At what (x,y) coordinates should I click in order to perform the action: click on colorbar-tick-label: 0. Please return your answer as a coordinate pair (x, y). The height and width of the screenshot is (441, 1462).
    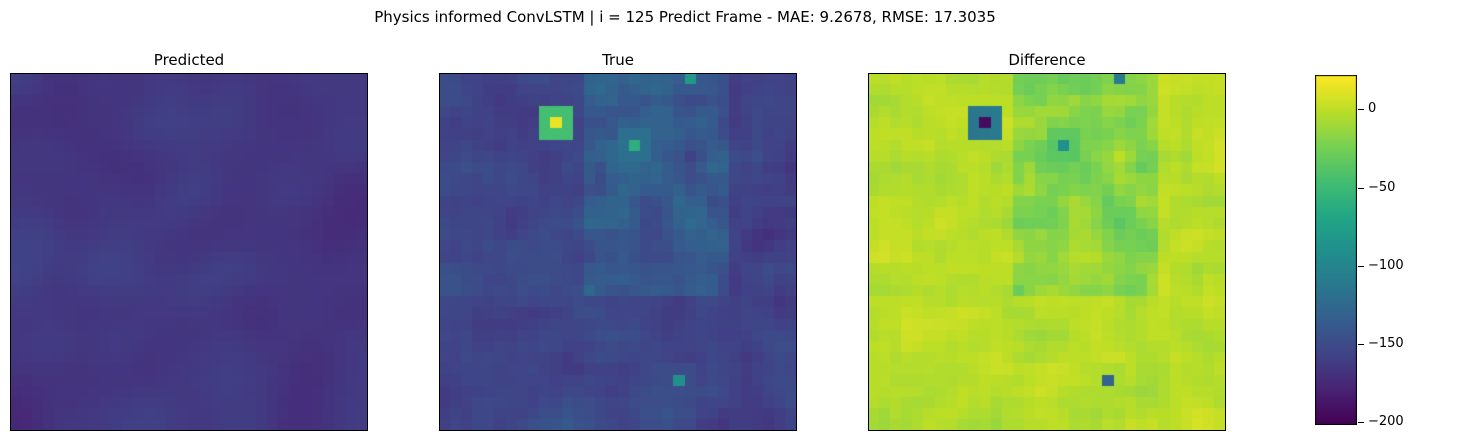
    Looking at the image, I should click on (1372, 109).